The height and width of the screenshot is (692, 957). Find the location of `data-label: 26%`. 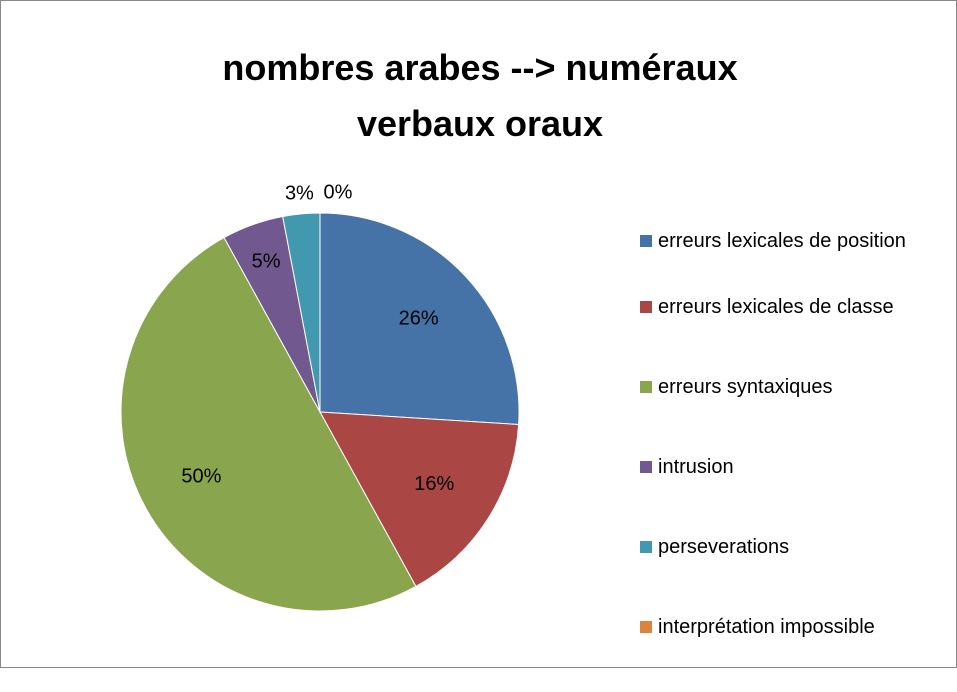

data-label: 26% is located at coordinates (419, 319).